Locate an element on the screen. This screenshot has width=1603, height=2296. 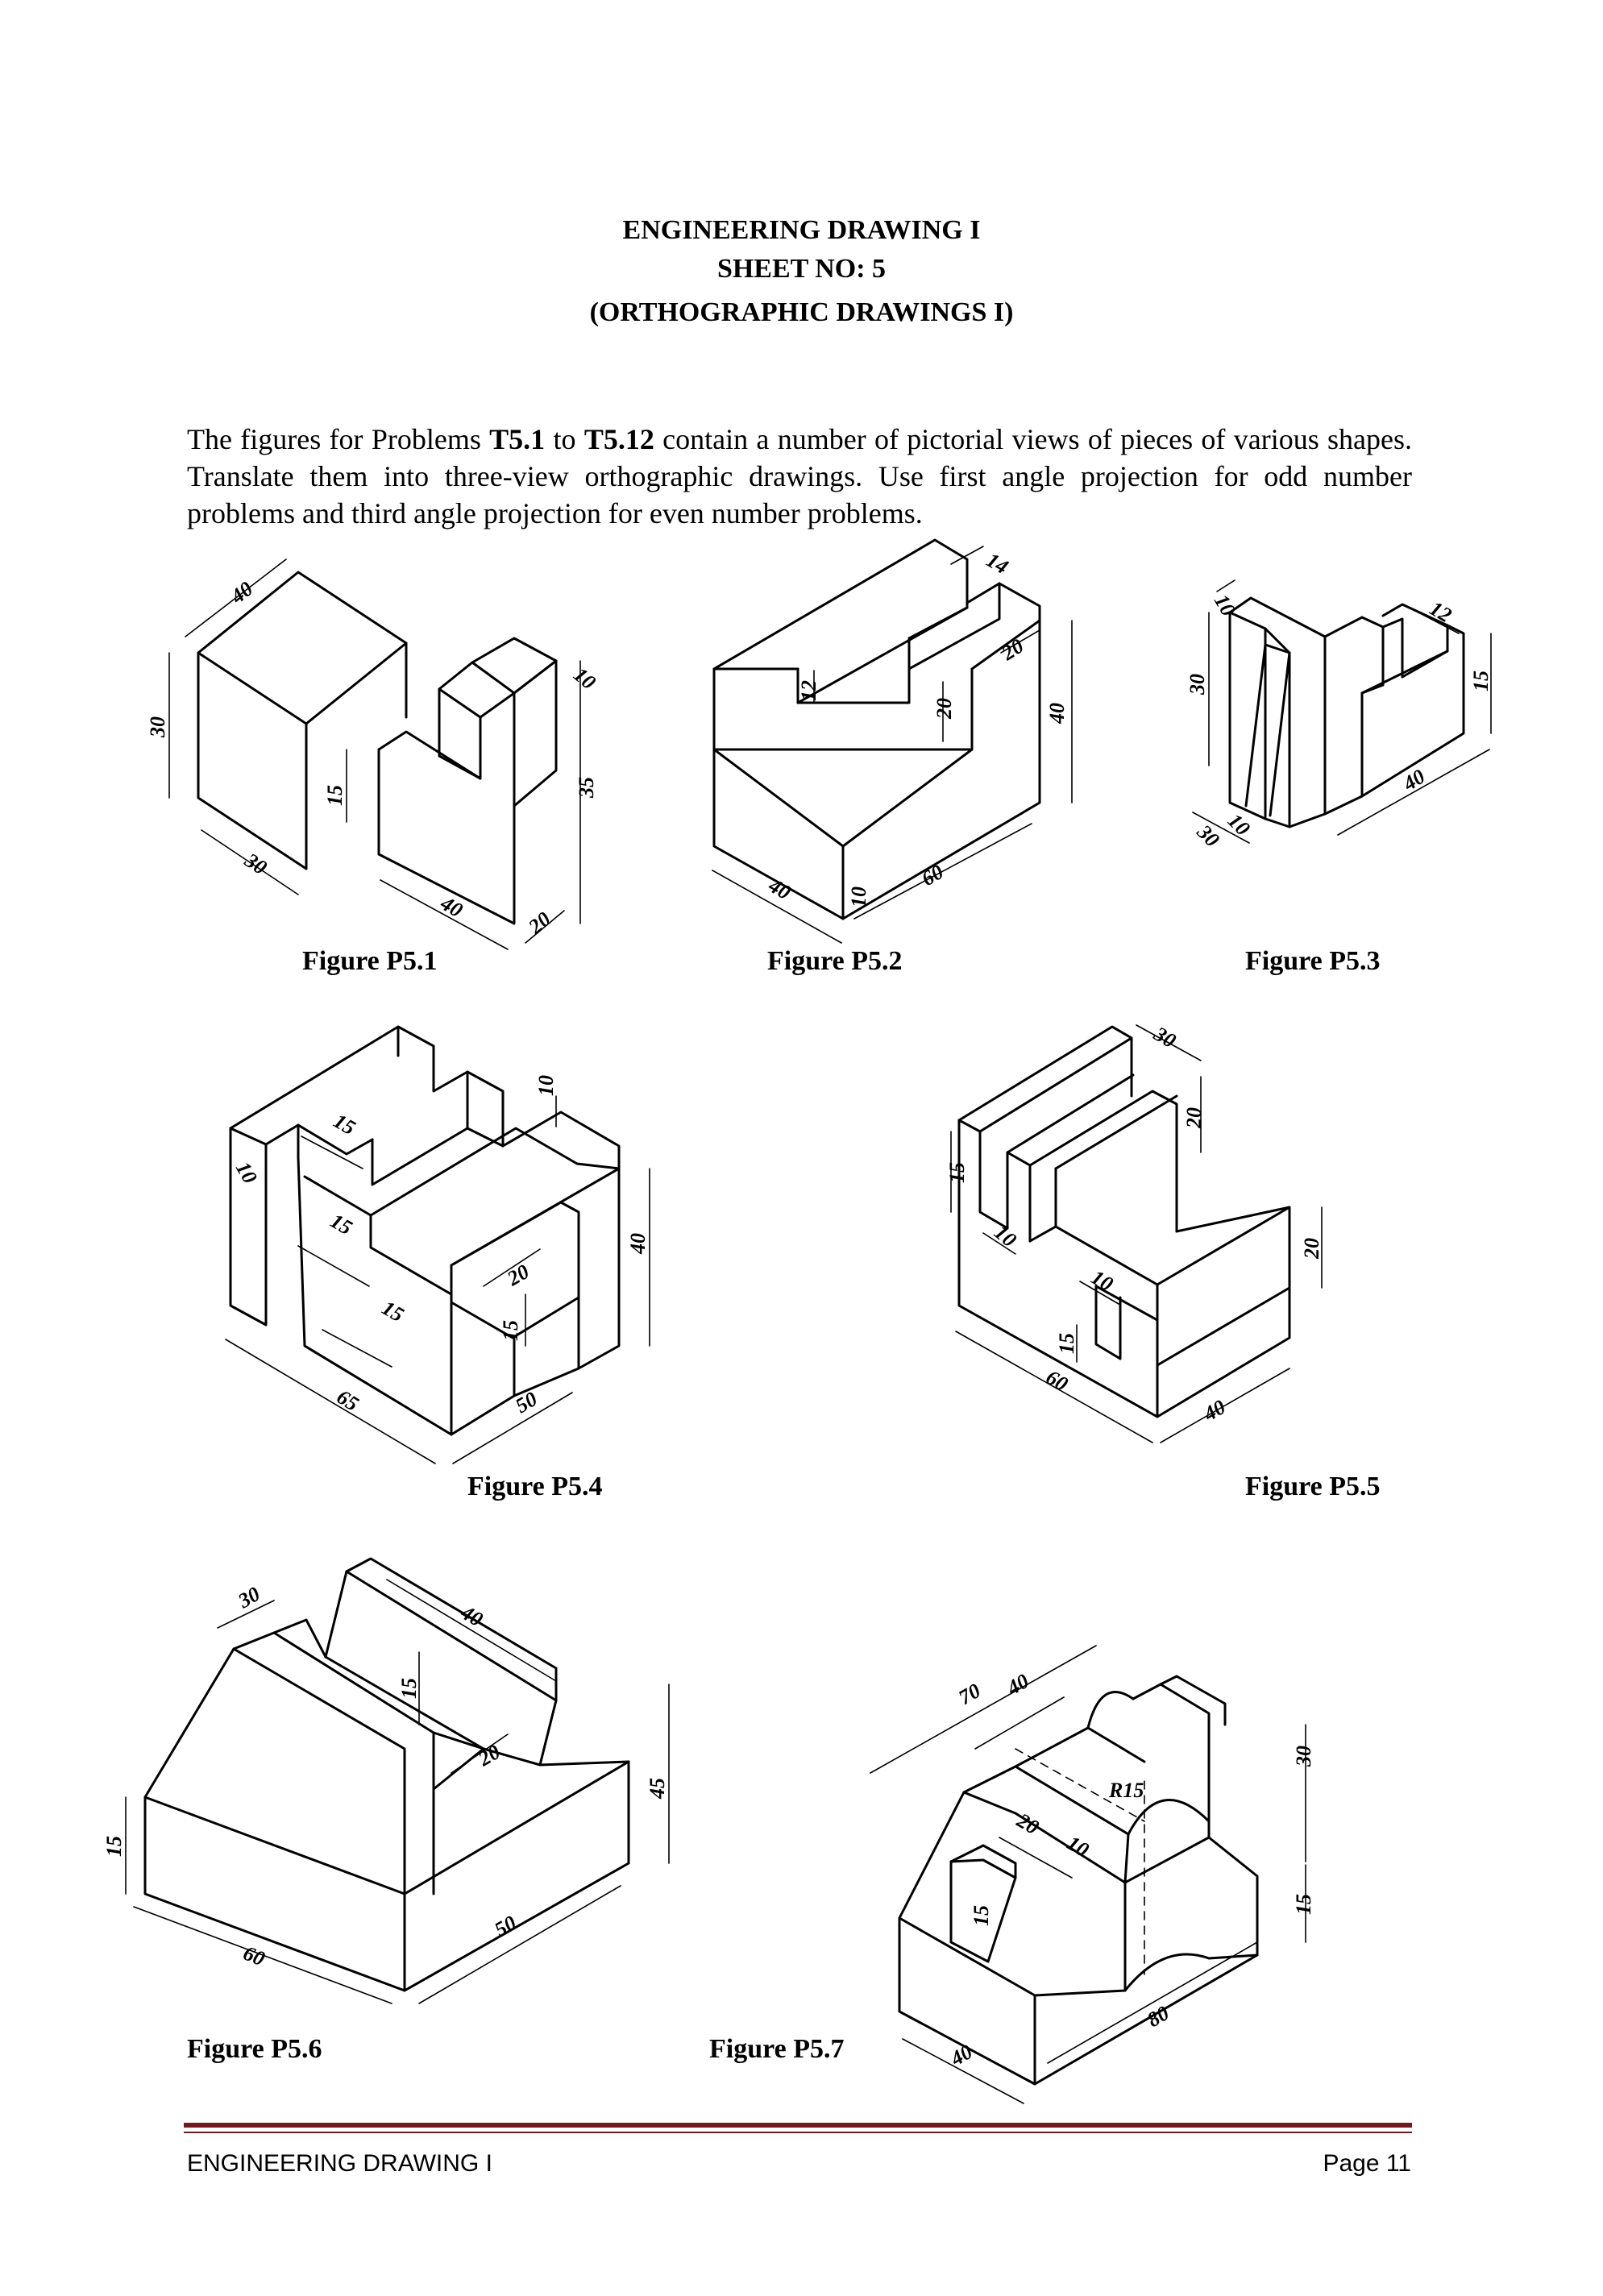
p54-dim-6: 15 is located at coordinates (393, 1312).